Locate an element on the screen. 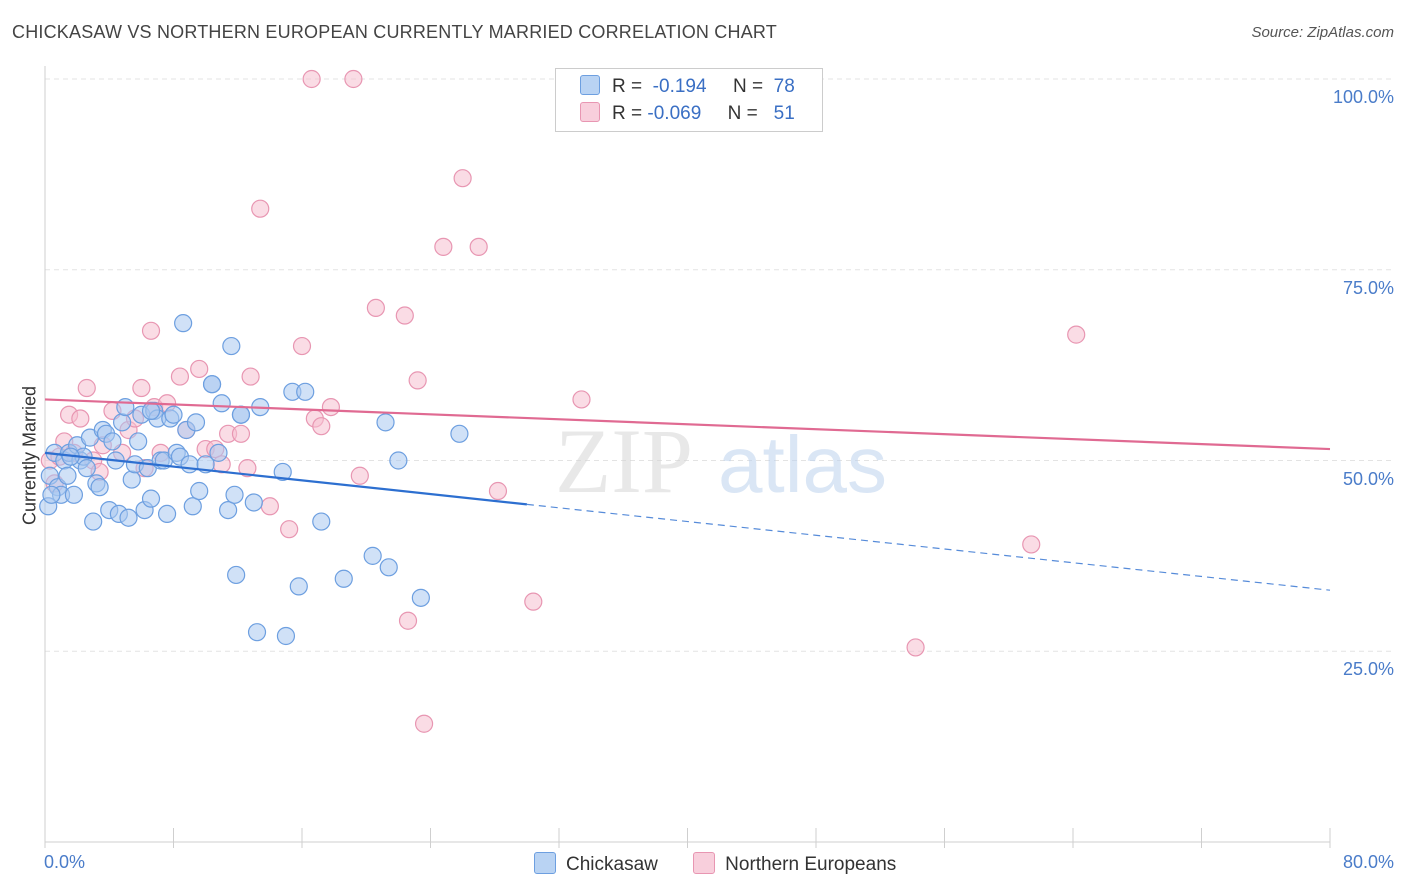  legend-item-northern-europeans: Northern Europeans is located at coordinates (794, 864).